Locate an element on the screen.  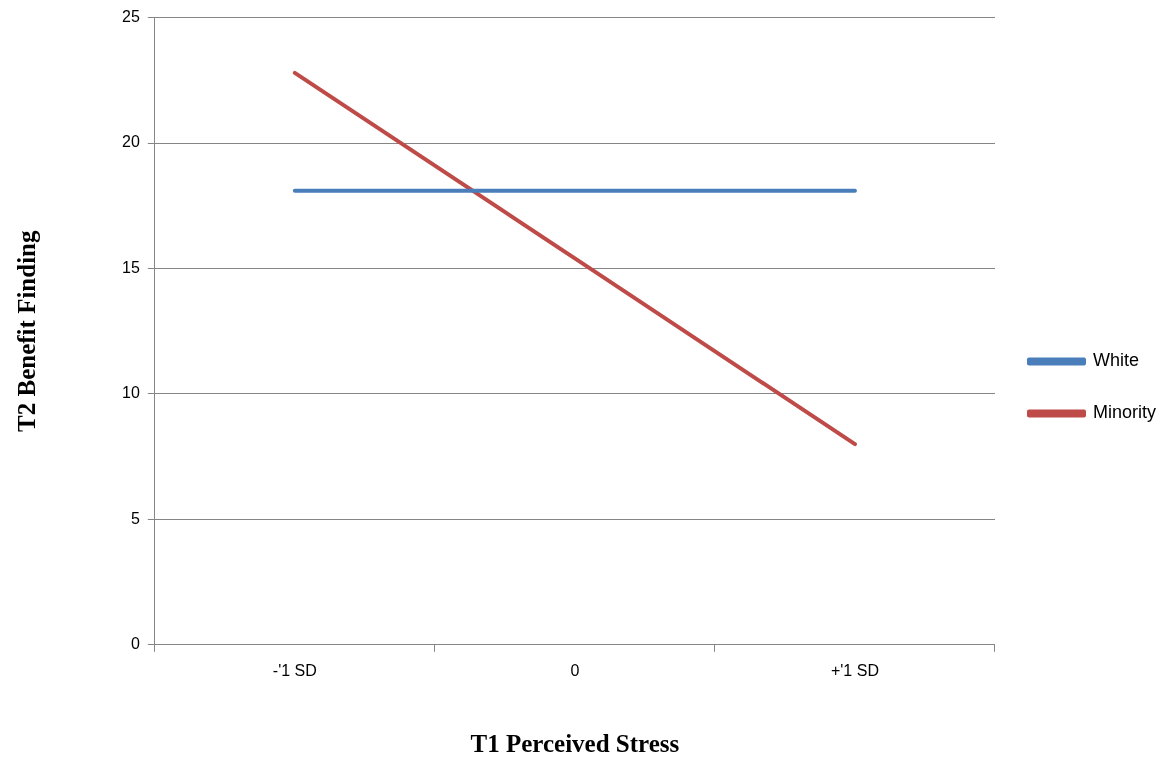
y-tick-label: 10 is located at coordinates (131, 393).